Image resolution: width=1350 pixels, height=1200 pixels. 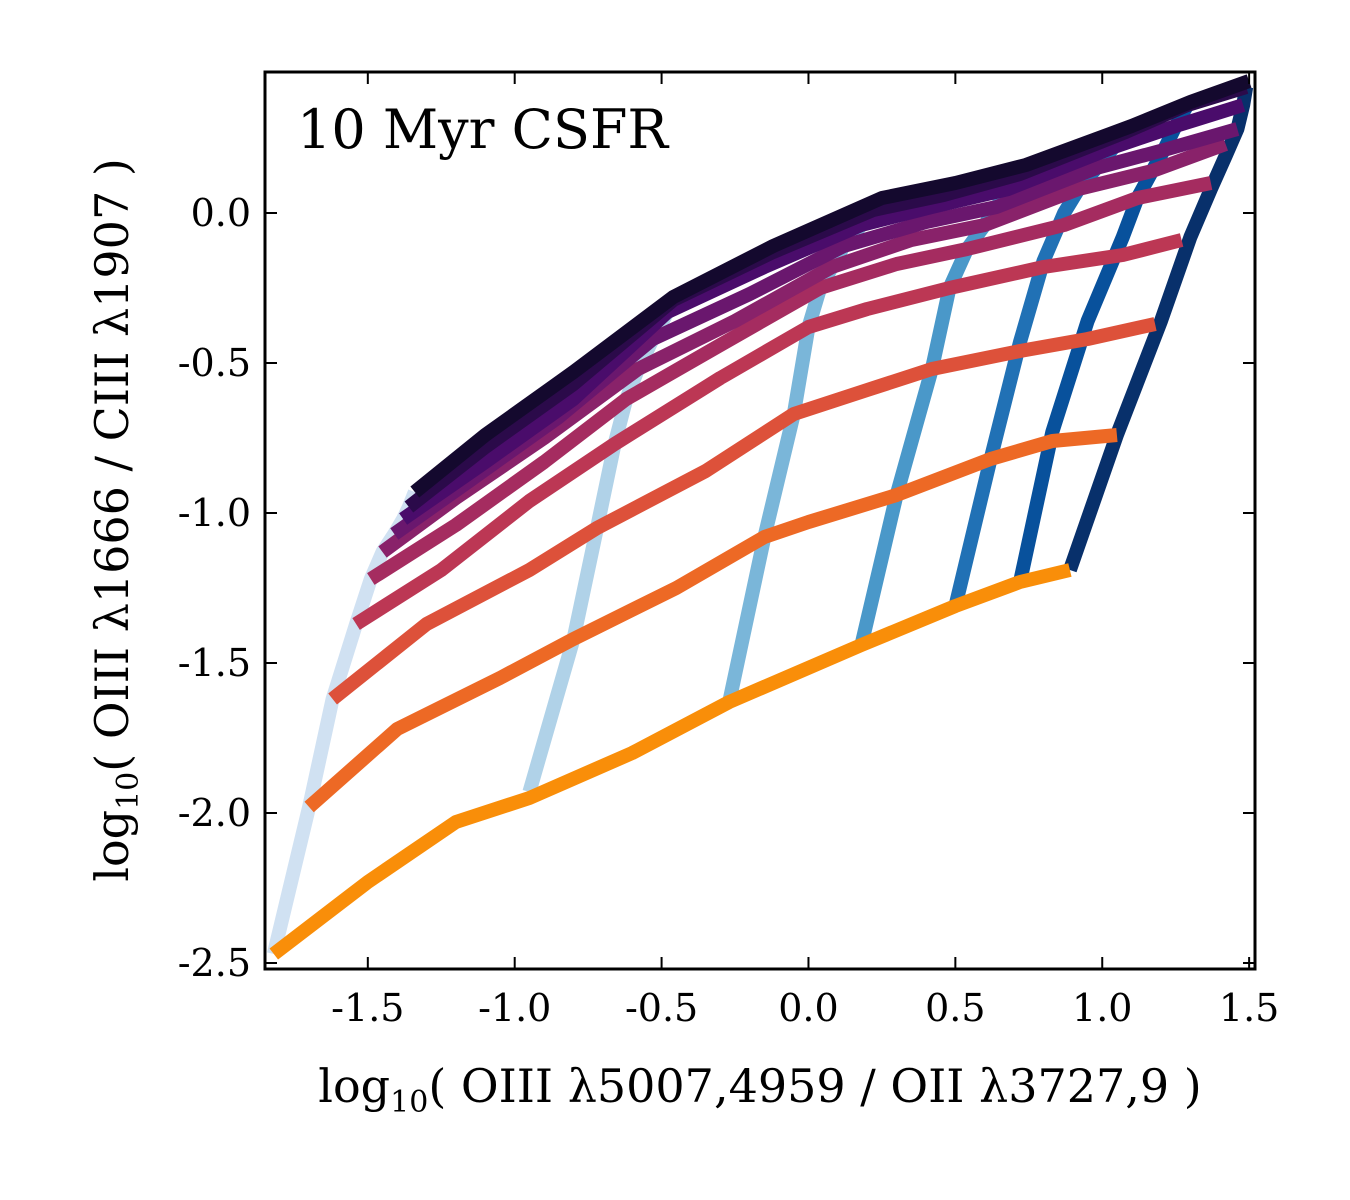 What do you see at coordinates (221, 213) in the screenshot?
I see `y-tick-label: 0.0` at bounding box center [221, 213].